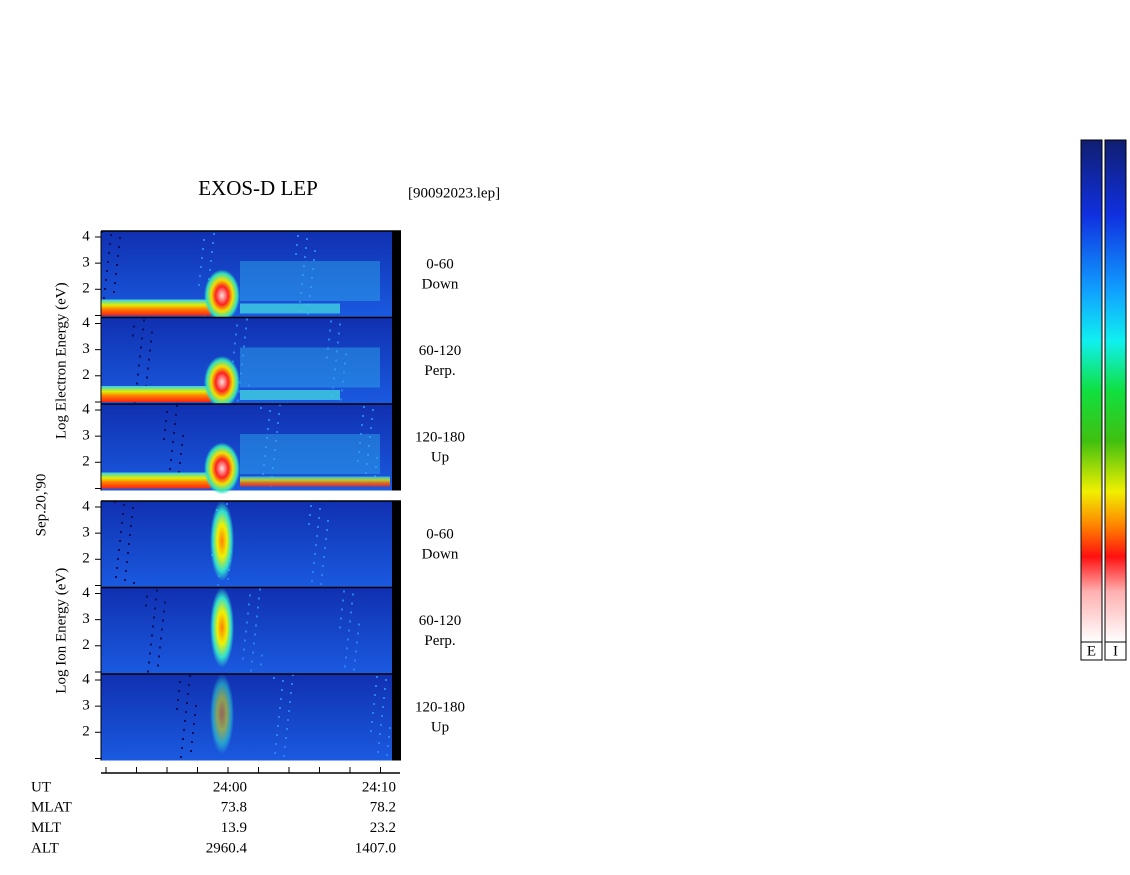 The height and width of the screenshot is (875, 1130). What do you see at coordinates (258, 188) in the screenshot?
I see `title: EXOS-D LEP` at bounding box center [258, 188].